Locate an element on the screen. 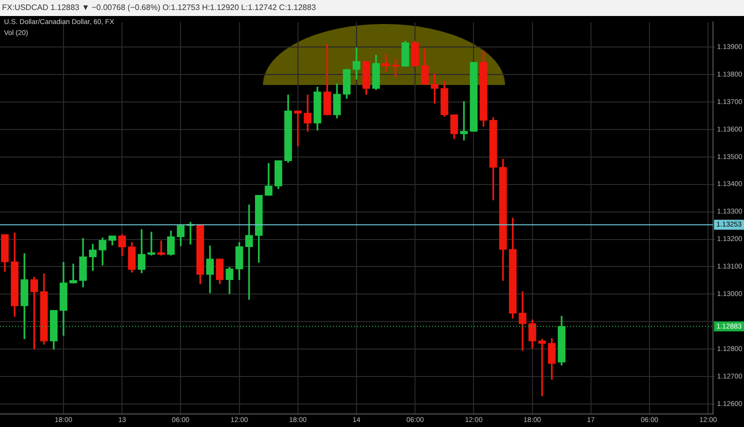 Image resolution: width=744 pixels, height=427 pixels. chart-title: FX:USDCAD 1.12883 ▼ −0.00768 (−0.68%) O:1.12753 H:1.12920 L:1.12742 C:1.12883 is located at coordinates (372, 8).